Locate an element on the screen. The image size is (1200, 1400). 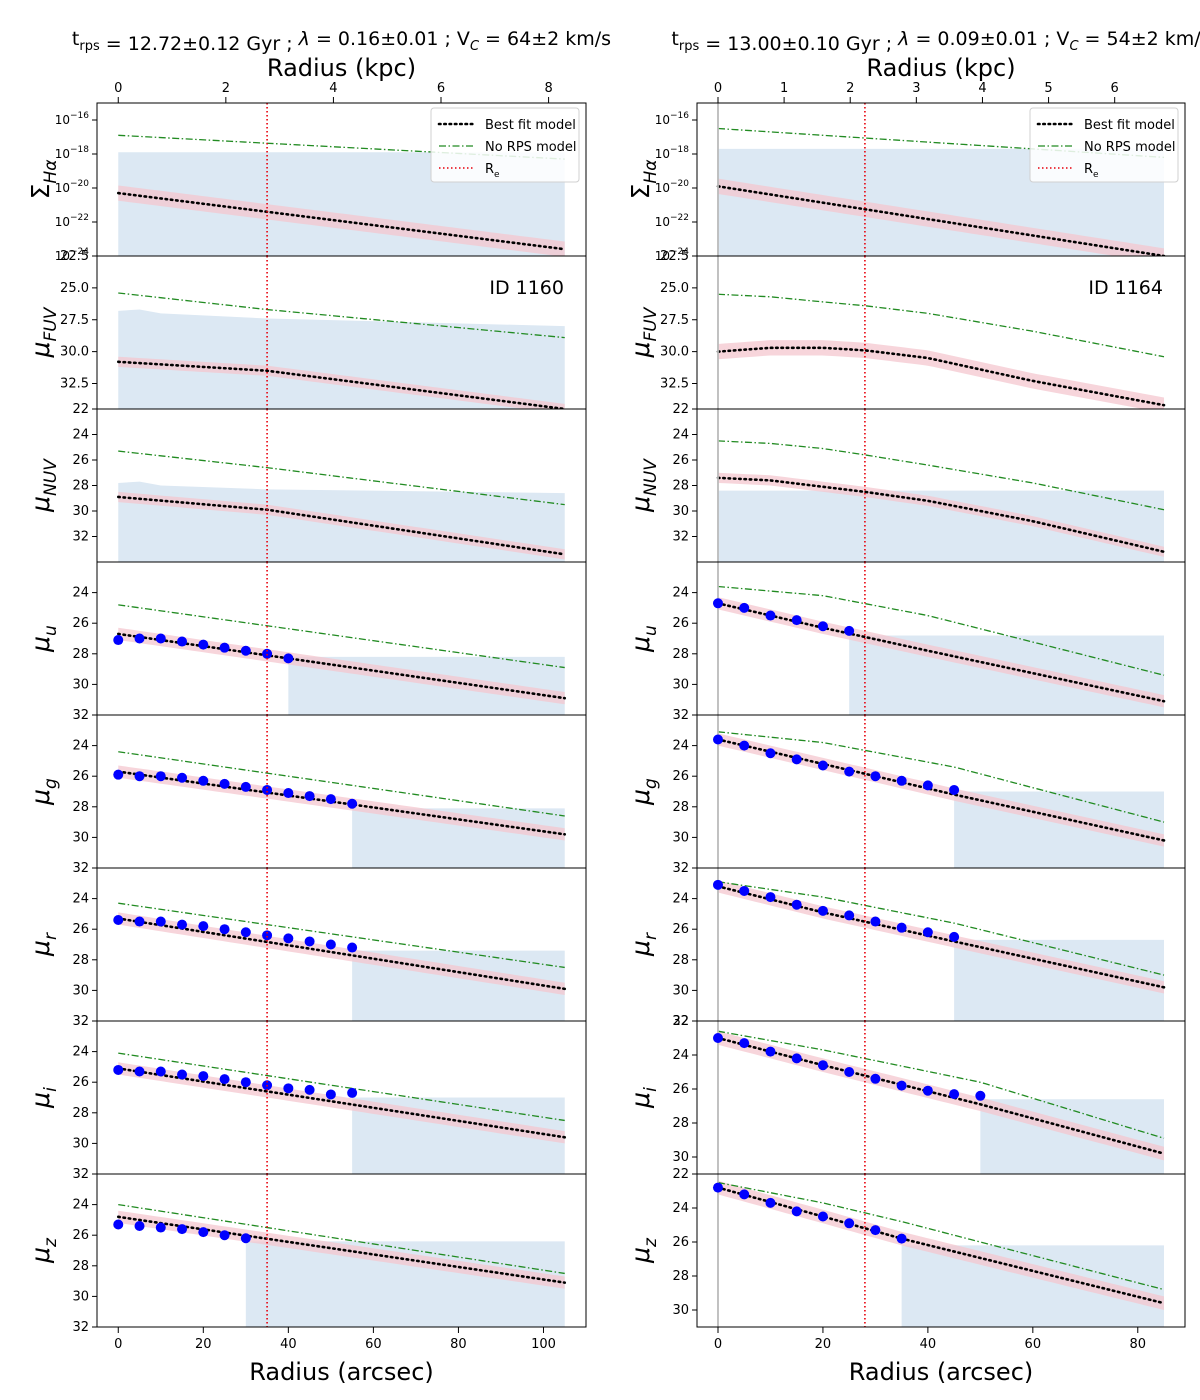
y-tick-label: 10−22 is located at coordinates (72, 221).